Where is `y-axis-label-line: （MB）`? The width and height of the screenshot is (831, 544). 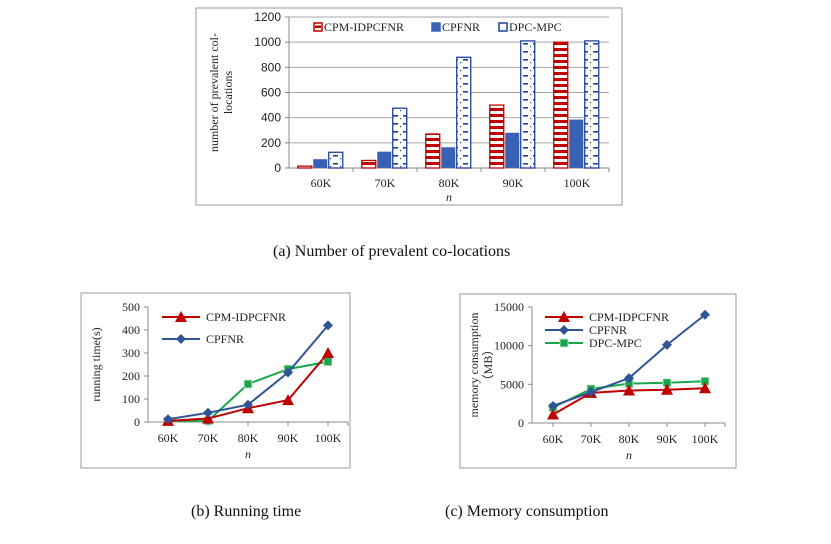
y-axis-label-line: （MB） is located at coordinates (488, 365).